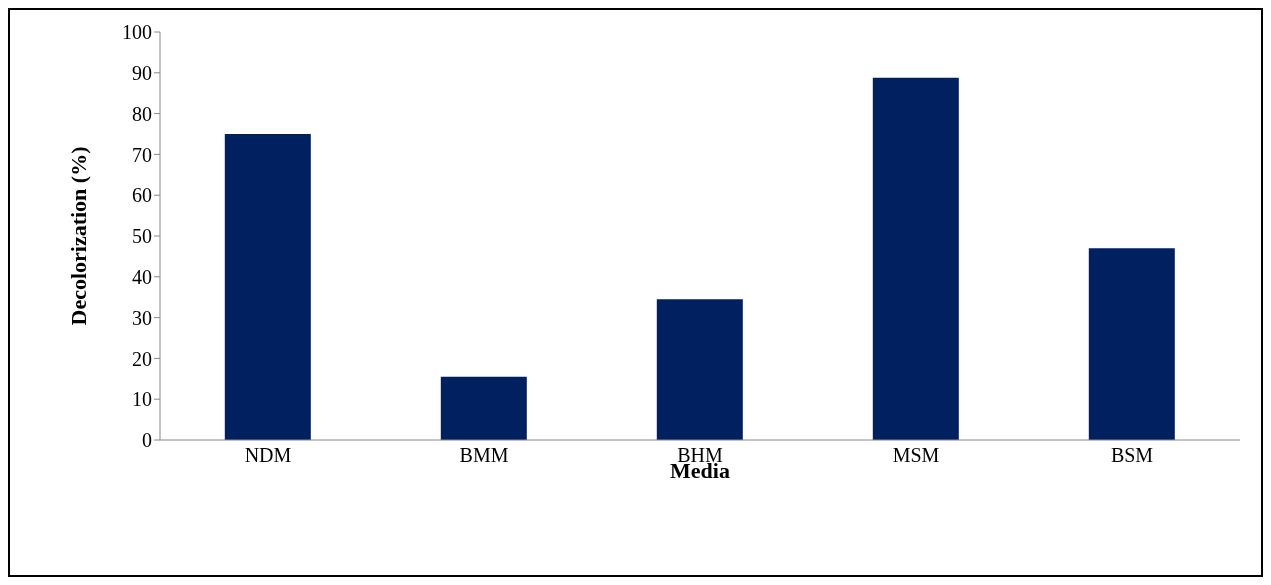 The image size is (1271, 585). What do you see at coordinates (137, 32) in the screenshot?
I see `y-tick-label: 100` at bounding box center [137, 32].